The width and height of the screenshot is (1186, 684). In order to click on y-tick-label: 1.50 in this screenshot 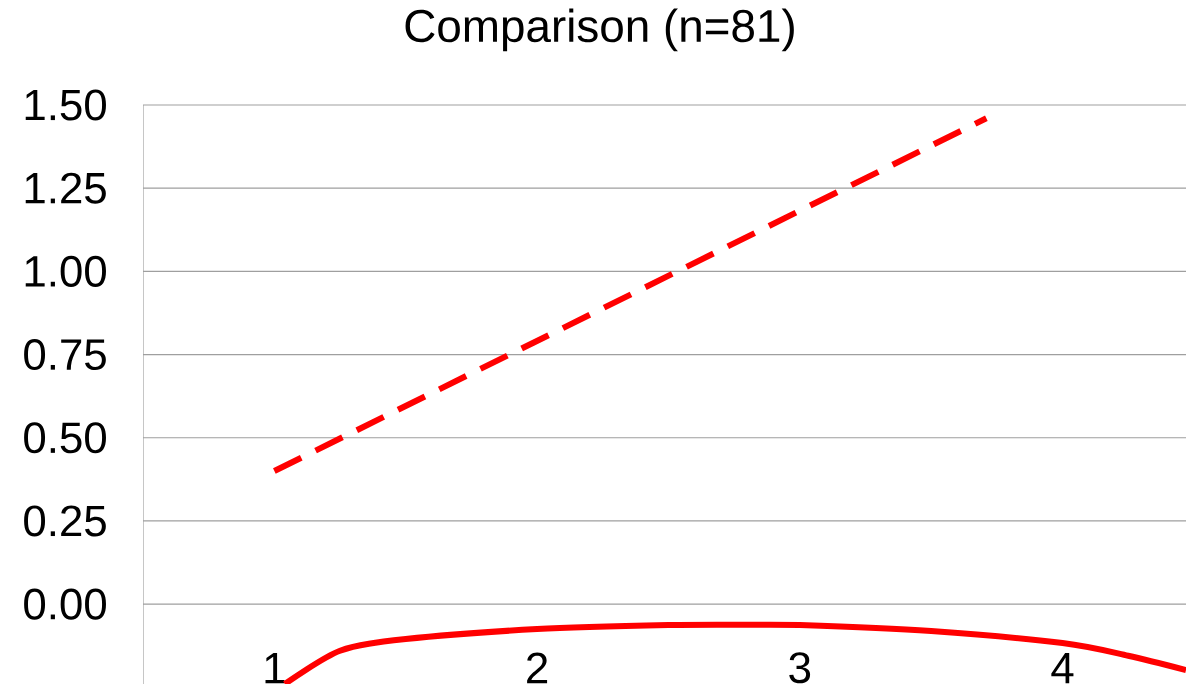, I will do `click(65, 105)`.